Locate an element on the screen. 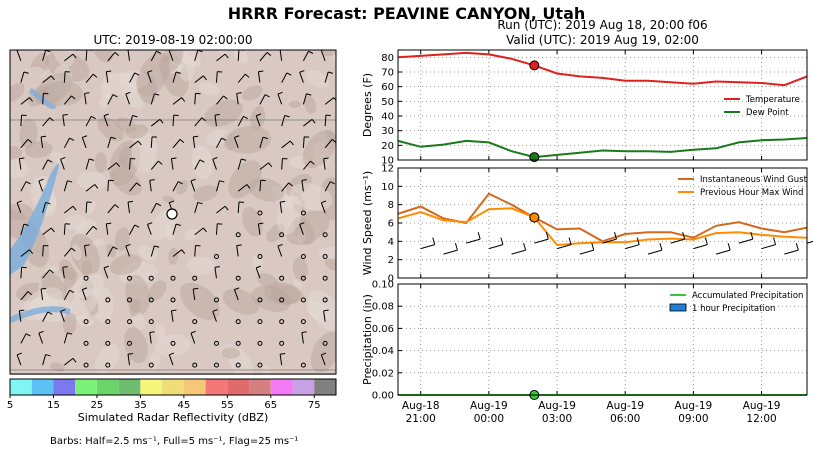 This screenshot has height=460, width=813. colorbar-tick-label: 45 is located at coordinates (183, 405).